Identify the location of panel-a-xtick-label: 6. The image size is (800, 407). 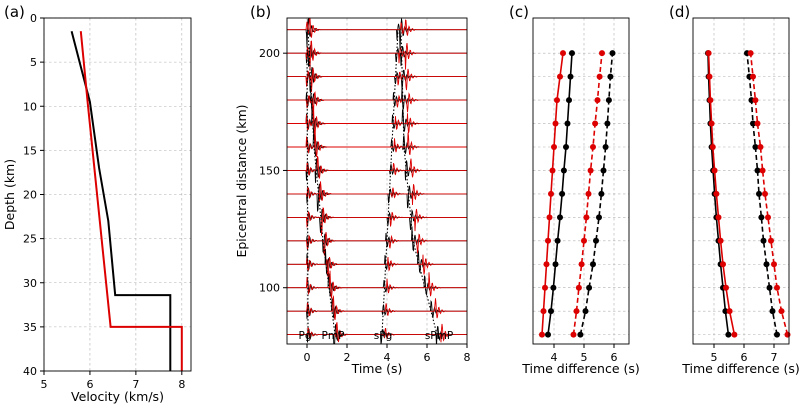
(89, 384).